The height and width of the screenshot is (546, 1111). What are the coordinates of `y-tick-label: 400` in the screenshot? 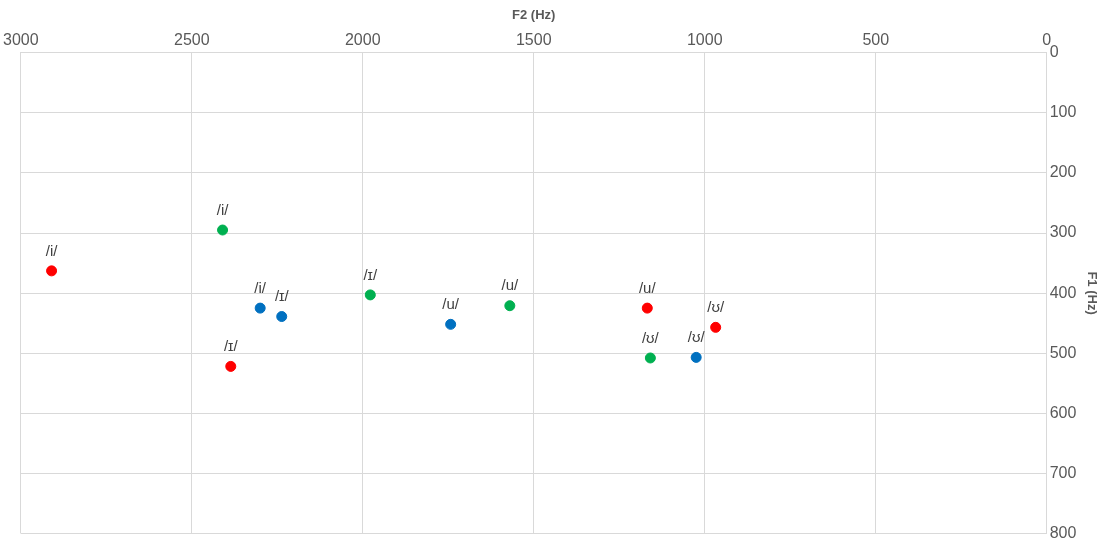 It's located at (1063, 292).